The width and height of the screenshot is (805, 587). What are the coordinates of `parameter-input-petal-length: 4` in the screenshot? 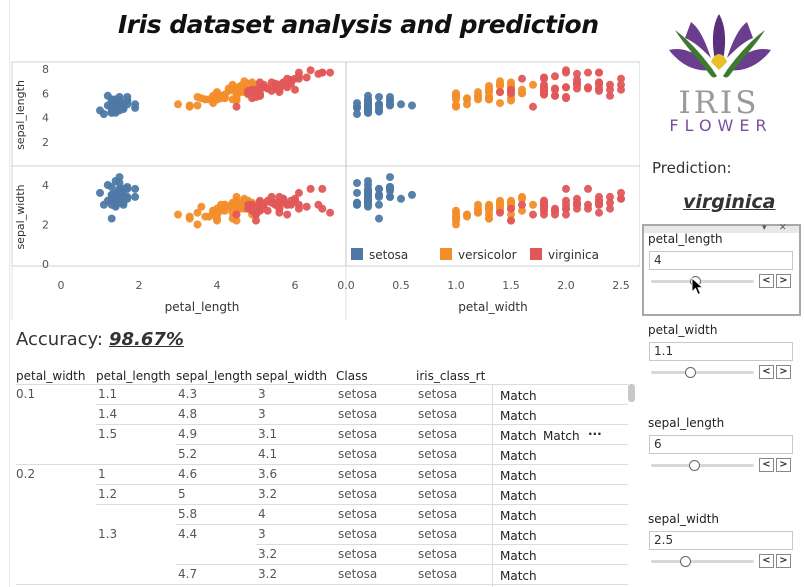 It's located at (721, 260).